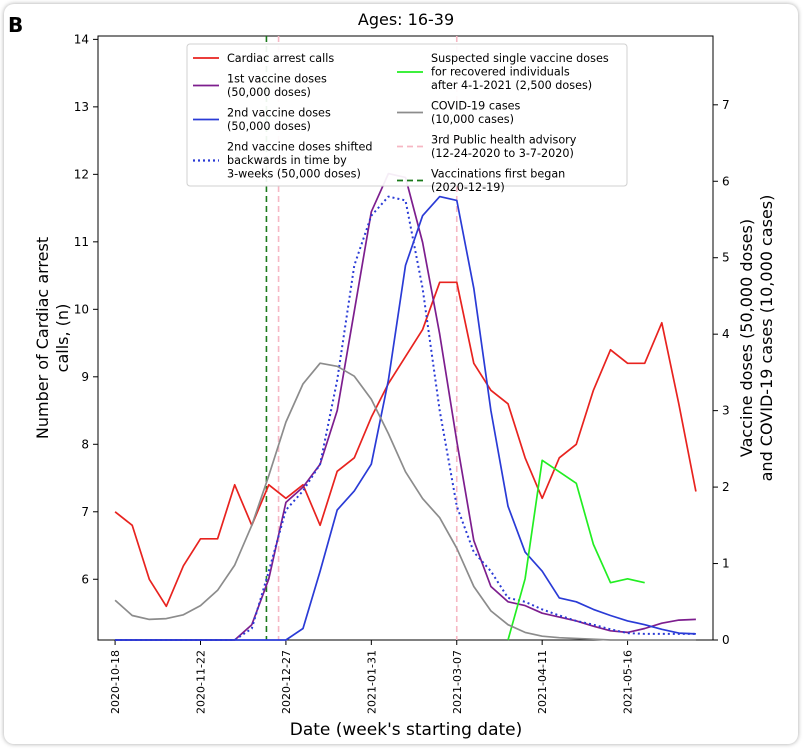 The image size is (806, 752). Describe the element at coordinates (502, 153) in the screenshot. I see `legend-entry-line: (12-24-2020 to 3-7-2020)` at that location.